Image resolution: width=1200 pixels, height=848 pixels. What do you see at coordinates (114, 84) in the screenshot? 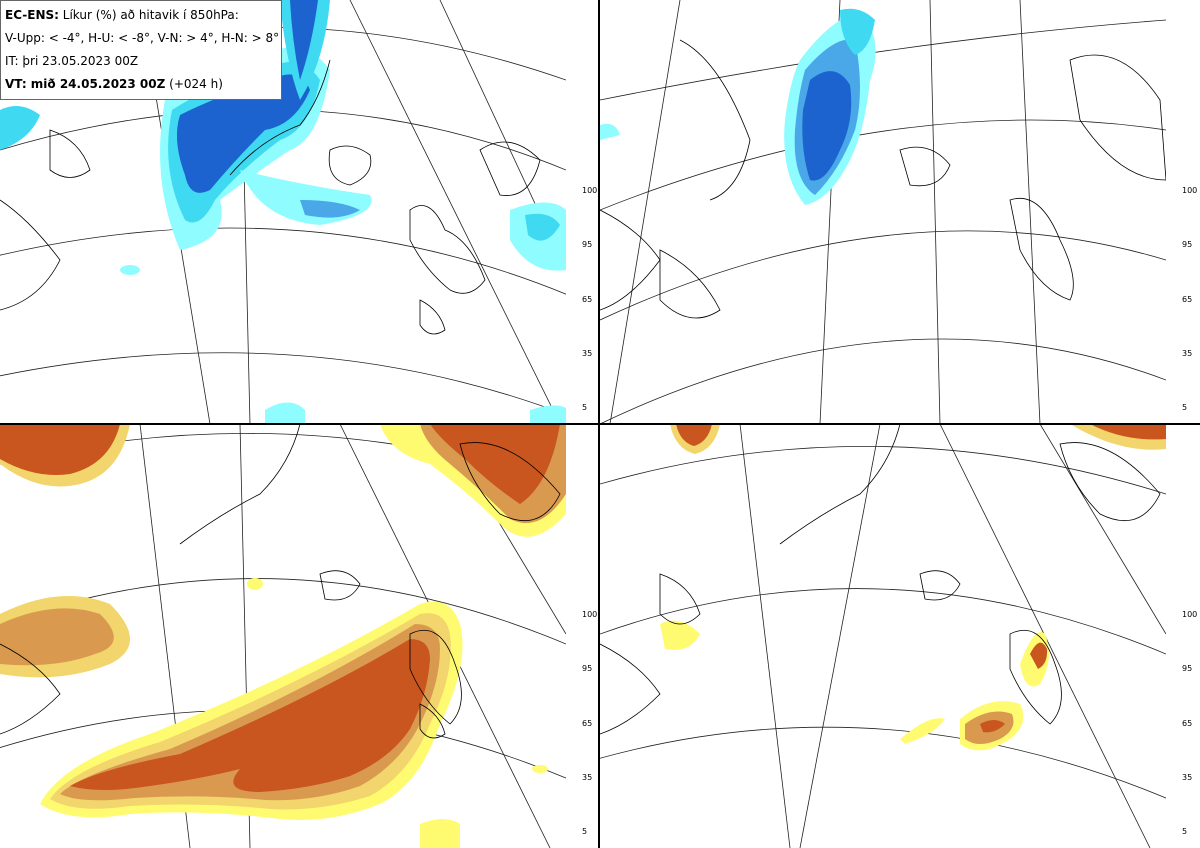
I see `info-valid-time: VT: mið 24.05.2023 00Z (+024 h)` at bounding box center [114, 84].